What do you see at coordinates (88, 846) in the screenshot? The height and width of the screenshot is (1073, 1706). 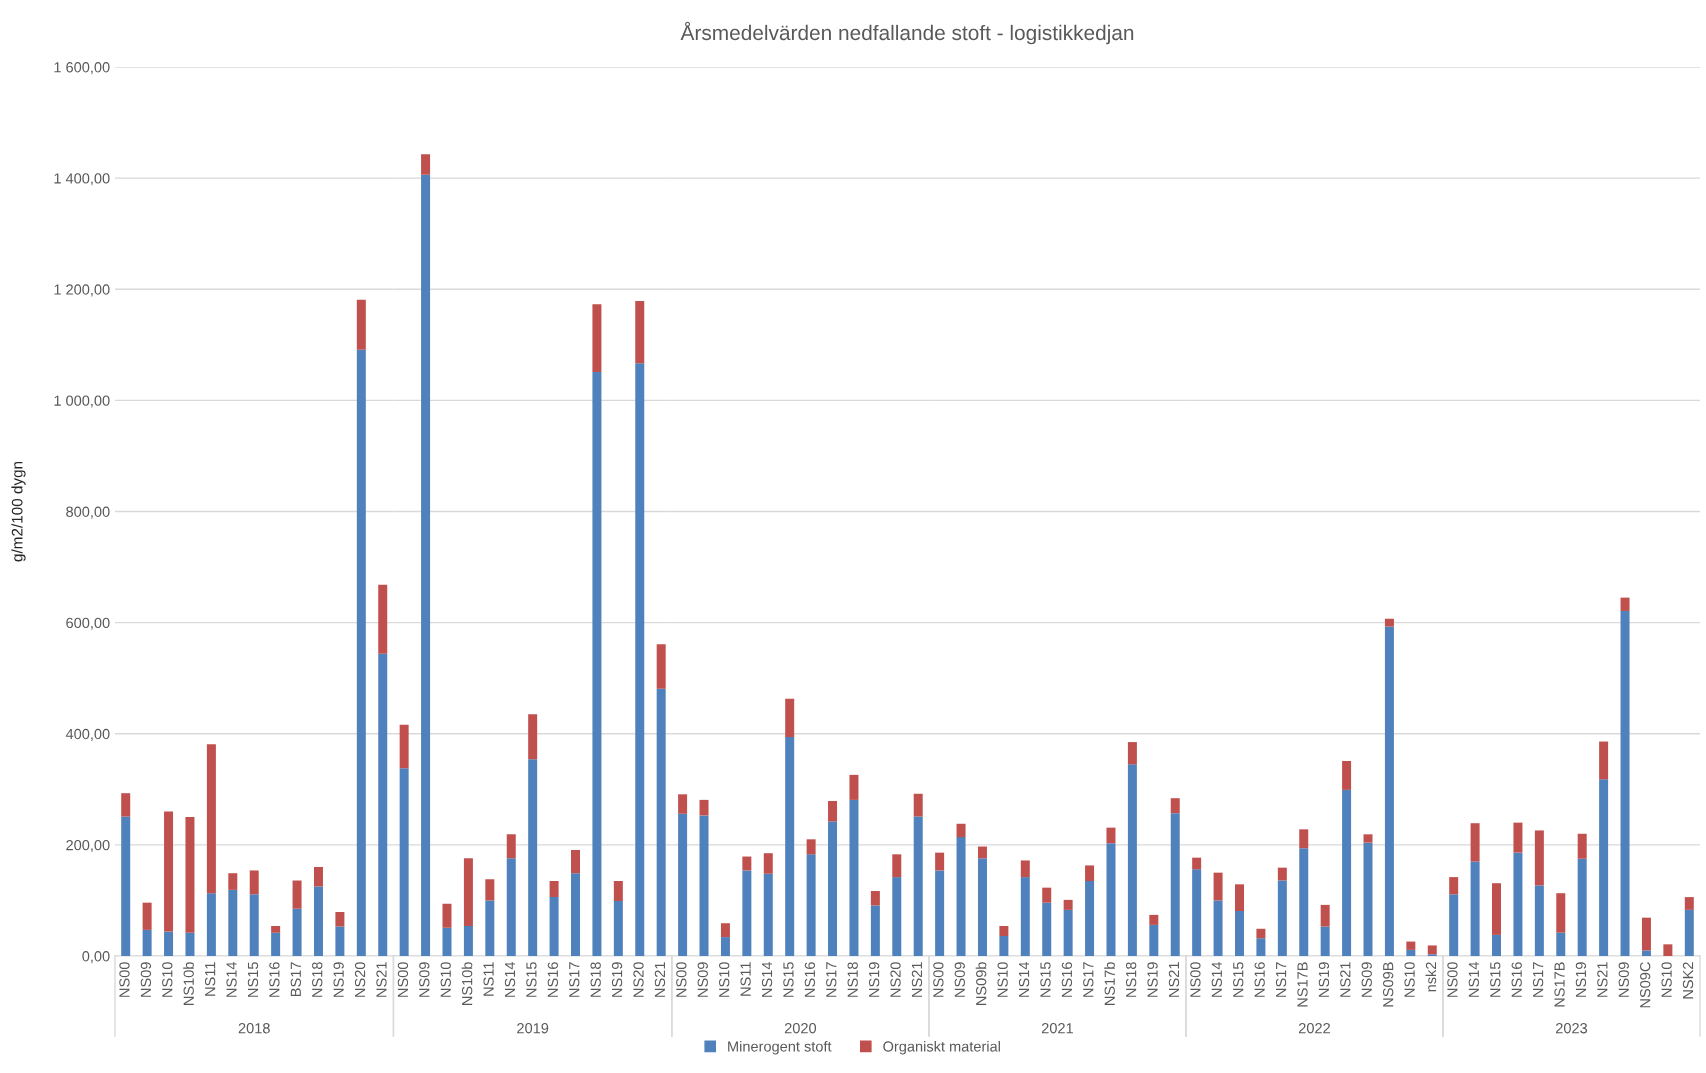 I see `y-tick-label: 200,00` at bounding box center [88, 846].